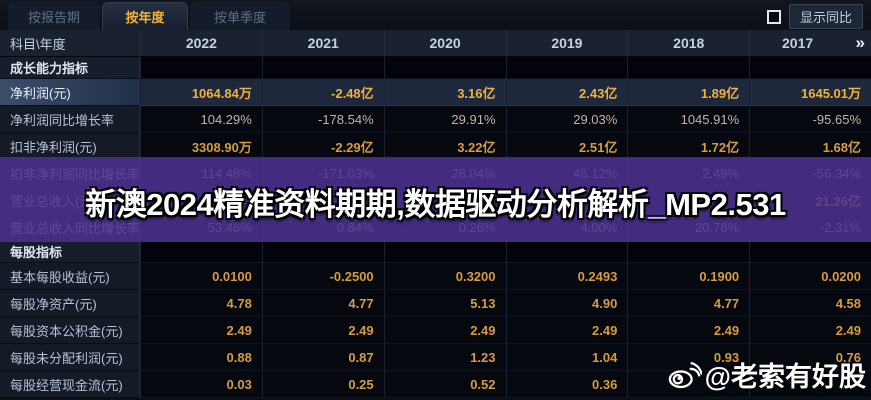 The width and height of the screenshot is (871, 400). What do you see at coordinates (566, 43) in the screenshot?
I see `year-column-2019: 2019` at bounding box center [566, 43].